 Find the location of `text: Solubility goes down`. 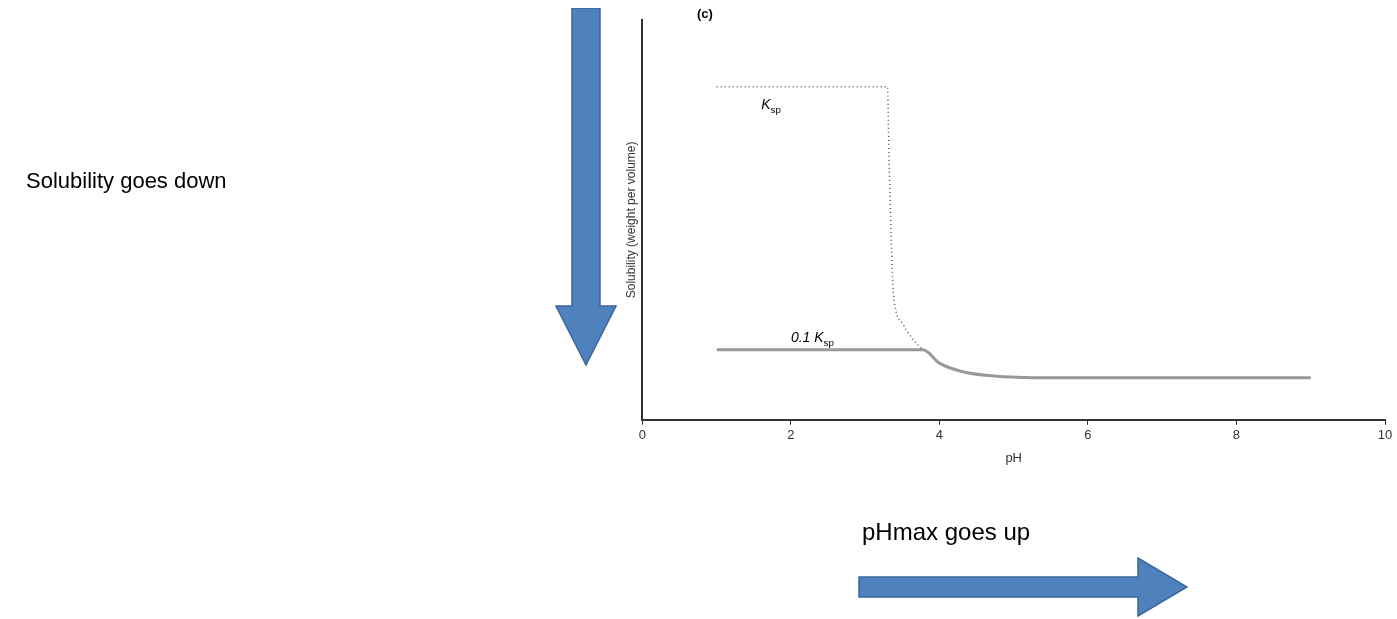

text: Solubility goes down is located at coordinates (126, 181).